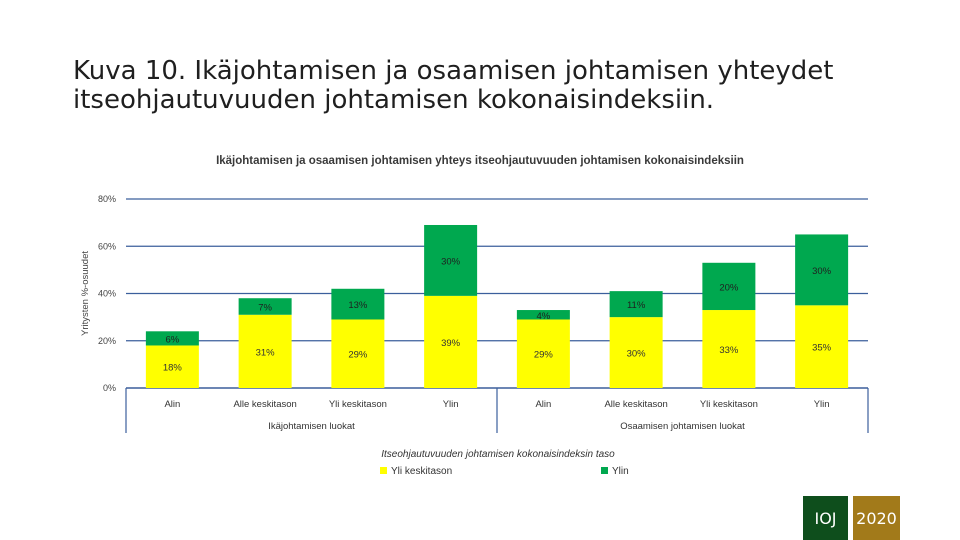 This screenshot has height=540, width=960. I want to click on data-label-ylin: 7%, so click(265, 307).